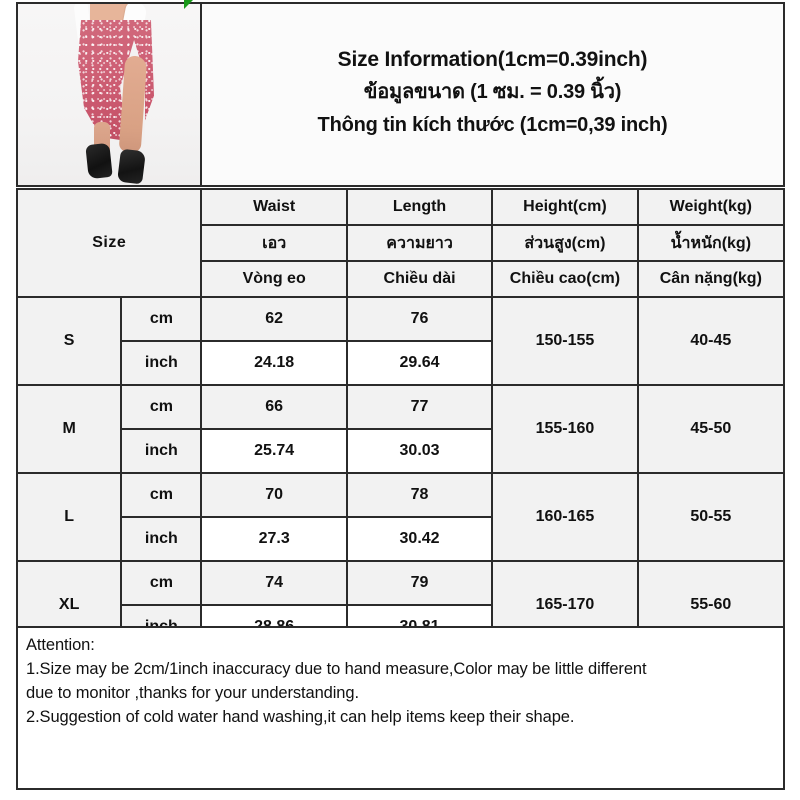 Image resolution: width=800 pixels, height=800 pixels. What do you see at coordinates (69, 341) in the screenshot?
I see `size-label-s: S` at bounding box center [69, 341].